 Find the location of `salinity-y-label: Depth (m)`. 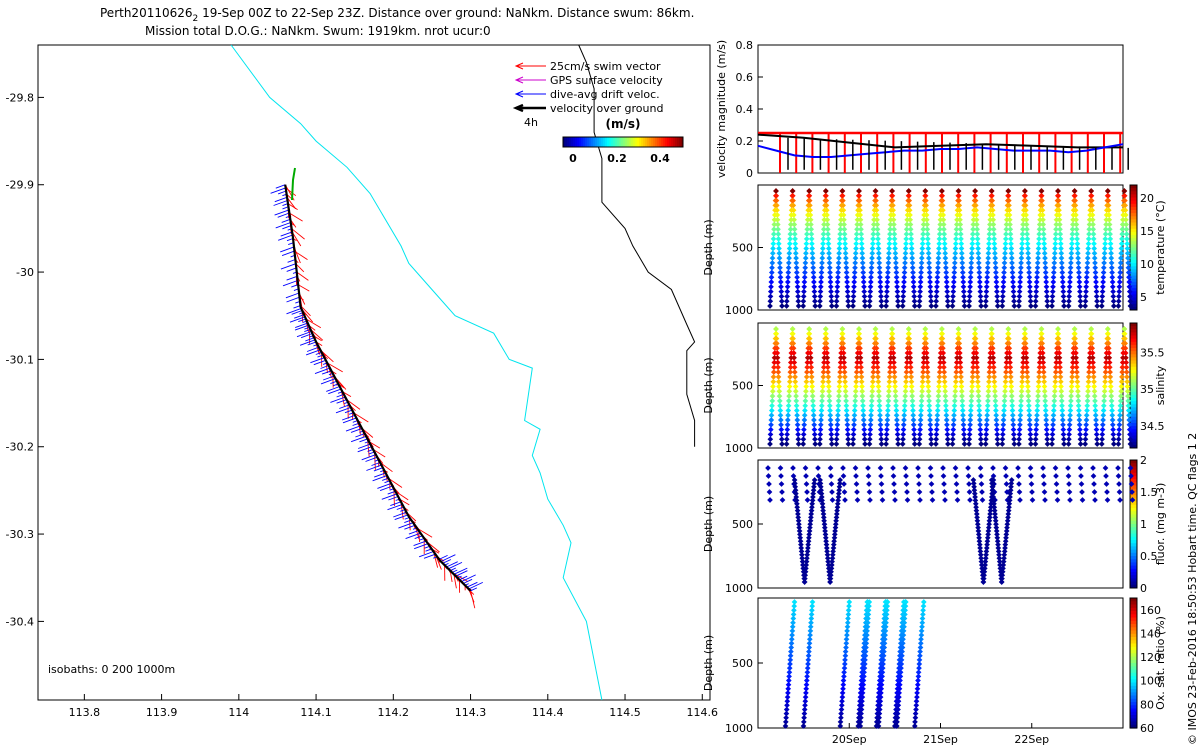

salinity-y-label: Depth (m) is located at coordinates (708, 385).